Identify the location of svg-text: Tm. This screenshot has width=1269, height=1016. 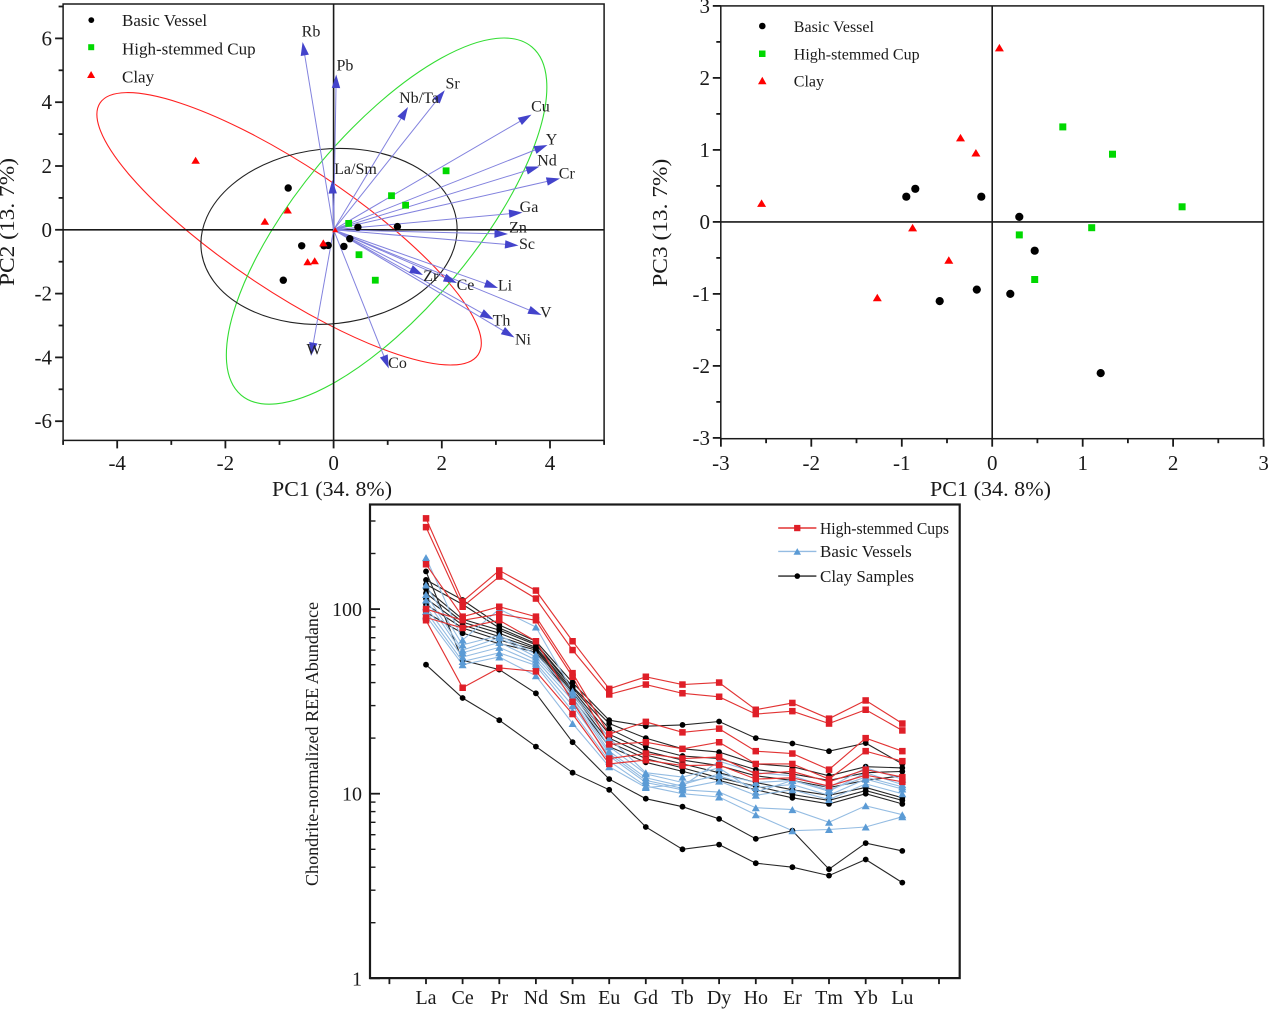
(829, 998).